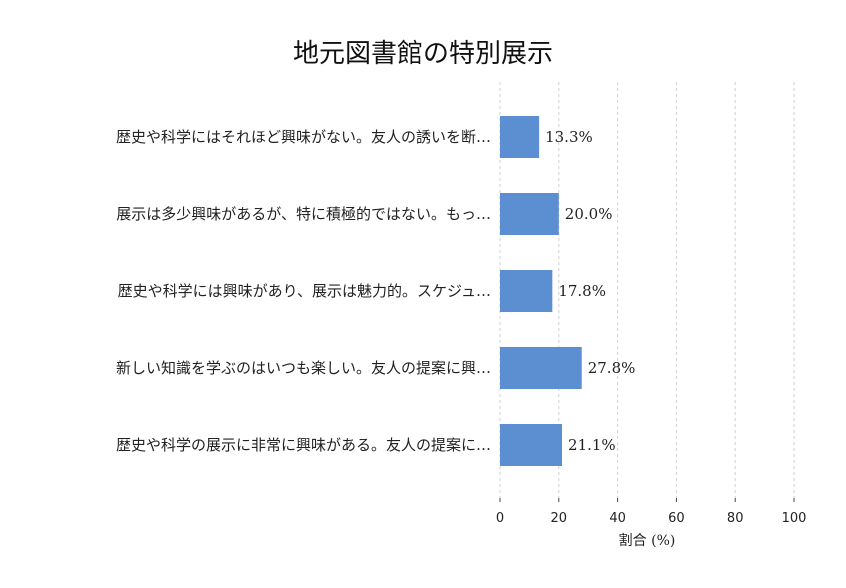 Image resolution: width=846 pixels, height=588 pixels. I want to click on value-label: 21.1%, so click(592, 445).